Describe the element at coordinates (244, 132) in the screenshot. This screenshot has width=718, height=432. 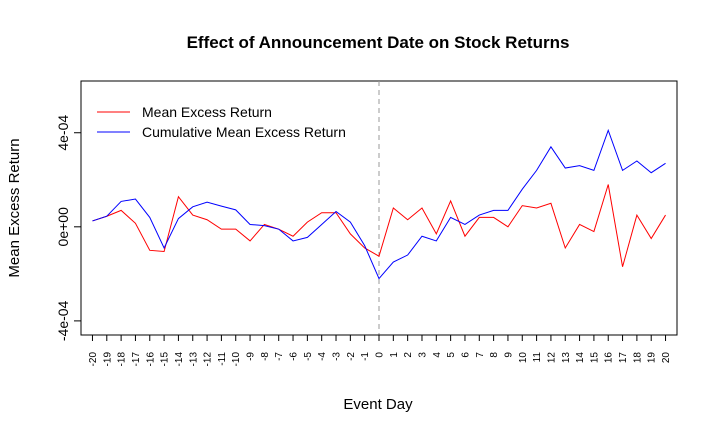
I see `legend-label: Cumulative Mean Excess Return` at that location.